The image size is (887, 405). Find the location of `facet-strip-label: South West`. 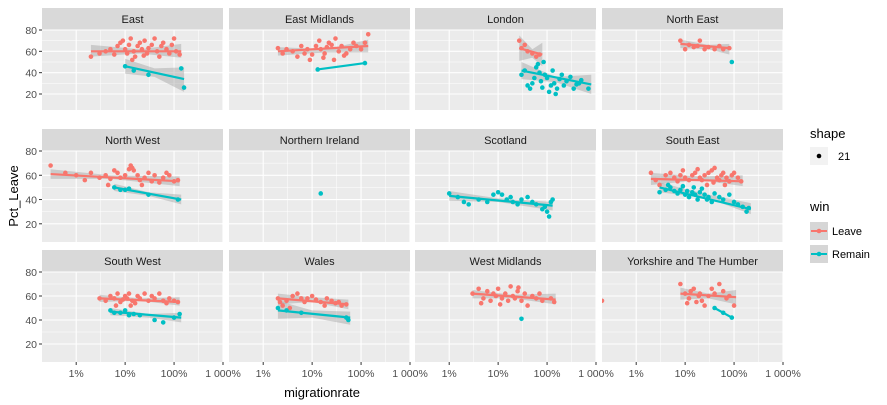

facet-strip-label: South West is located at coordinates (132, 262).